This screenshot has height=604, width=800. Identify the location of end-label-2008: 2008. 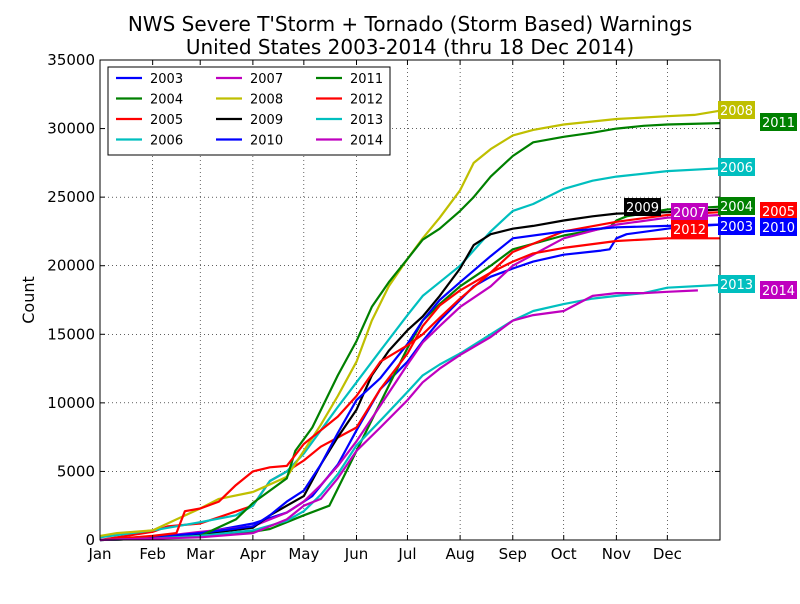
(736, 111).